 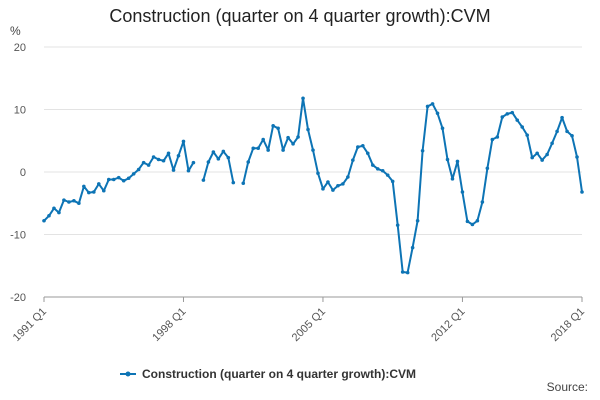 What do you see at coordinates (18, 236) in the screenshot?
I see `y-tick-label: -10` at bounding box center [18, 236].